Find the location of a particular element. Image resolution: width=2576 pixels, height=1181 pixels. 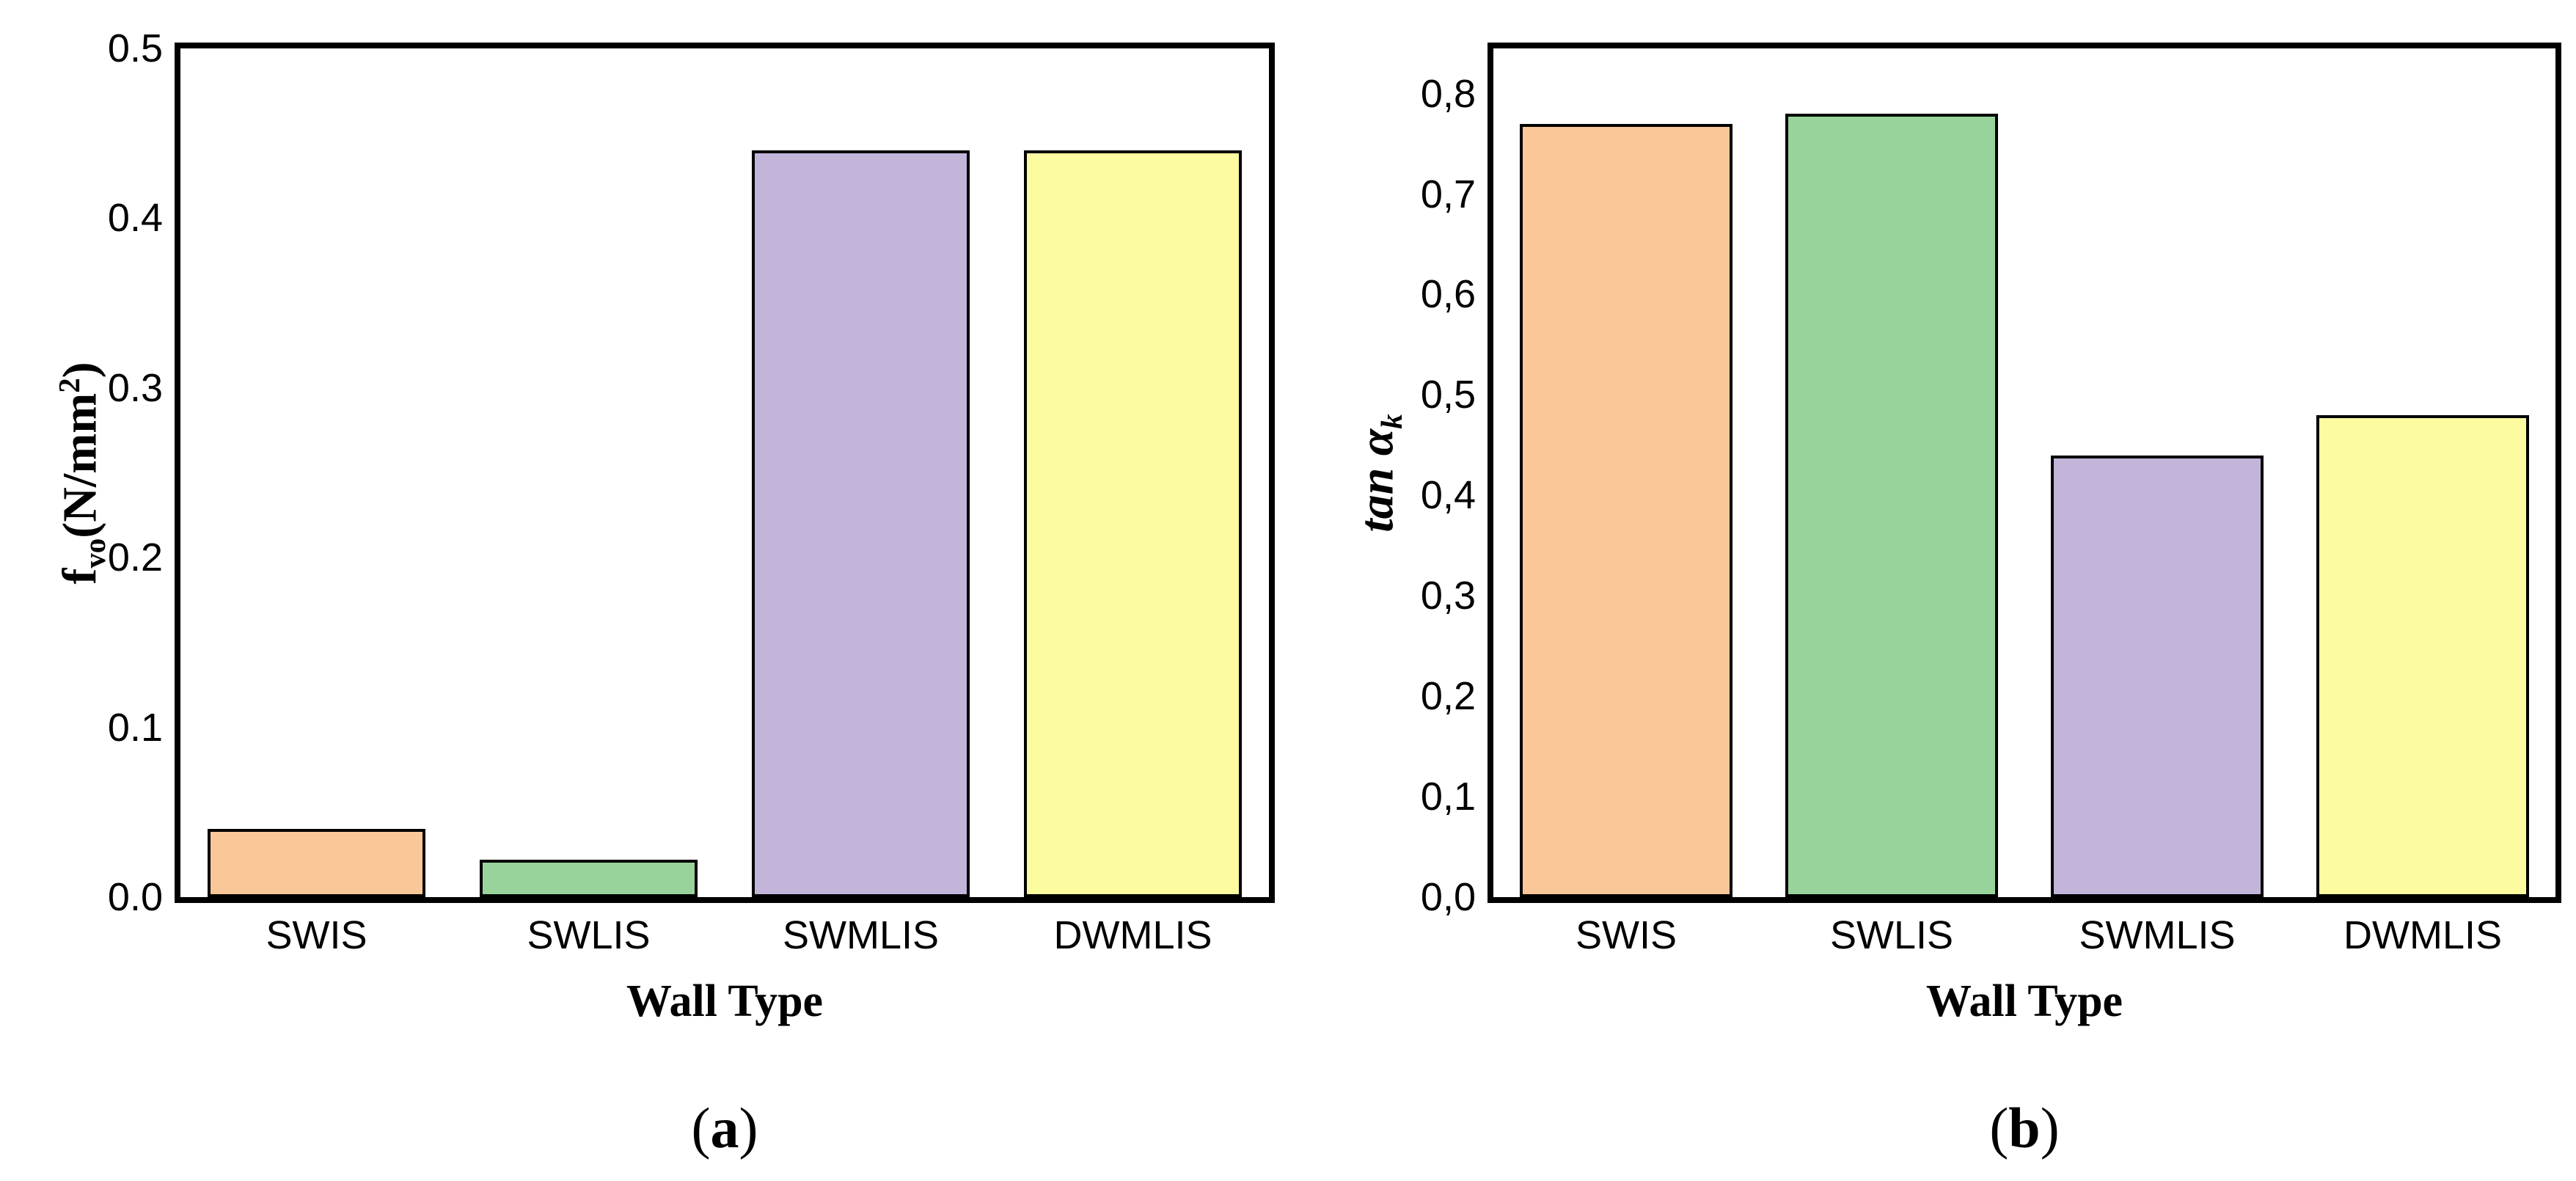

y-tick-label-04: 0,4 is located at coordinates (1448, 495).